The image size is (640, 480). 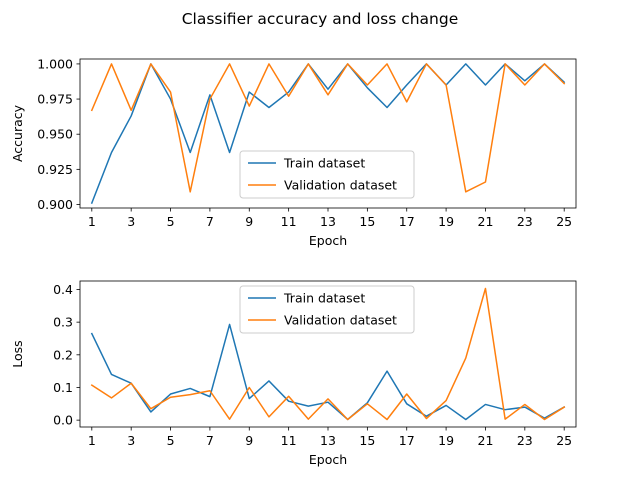 I want to click on loss-x-tick-label: 5, so click(x=171, y=440).